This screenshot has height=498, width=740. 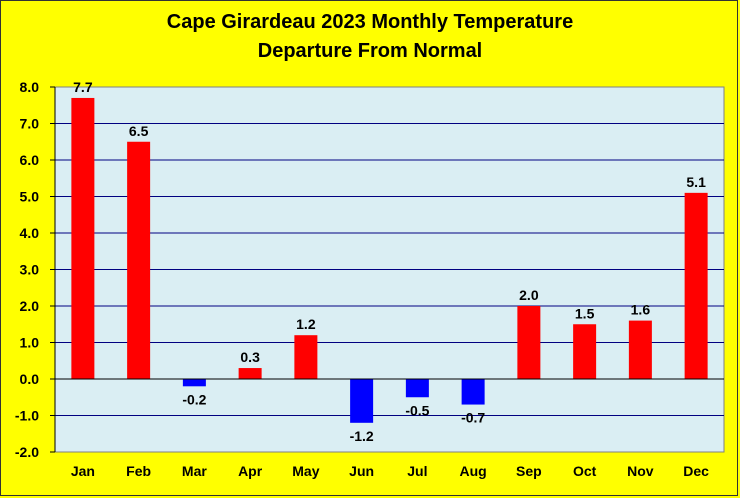 What do you see at coordinates (473, 418) in the screenshot?
I see `data-label: -0.7` at bounding box center [473, 418].